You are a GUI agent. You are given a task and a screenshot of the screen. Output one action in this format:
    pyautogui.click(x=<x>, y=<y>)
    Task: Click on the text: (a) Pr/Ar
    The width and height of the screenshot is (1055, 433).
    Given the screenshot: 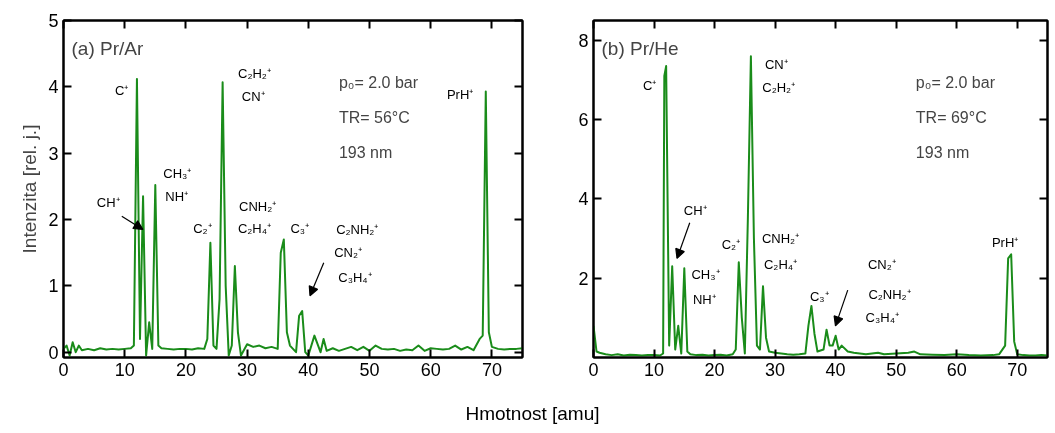 What is the action you would take?
    pyautogui.click(x=107, y=48)
    